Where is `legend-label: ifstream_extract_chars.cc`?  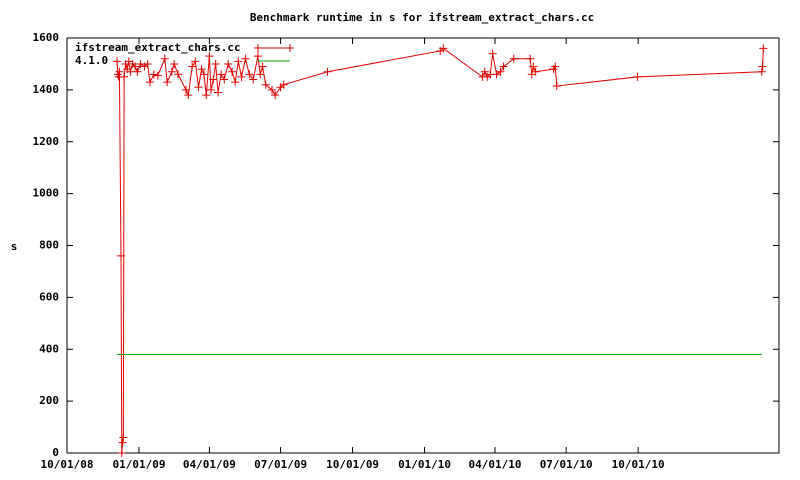 legend-label: ifstream_extract_chars.cc is located at coordinates (158, 47).